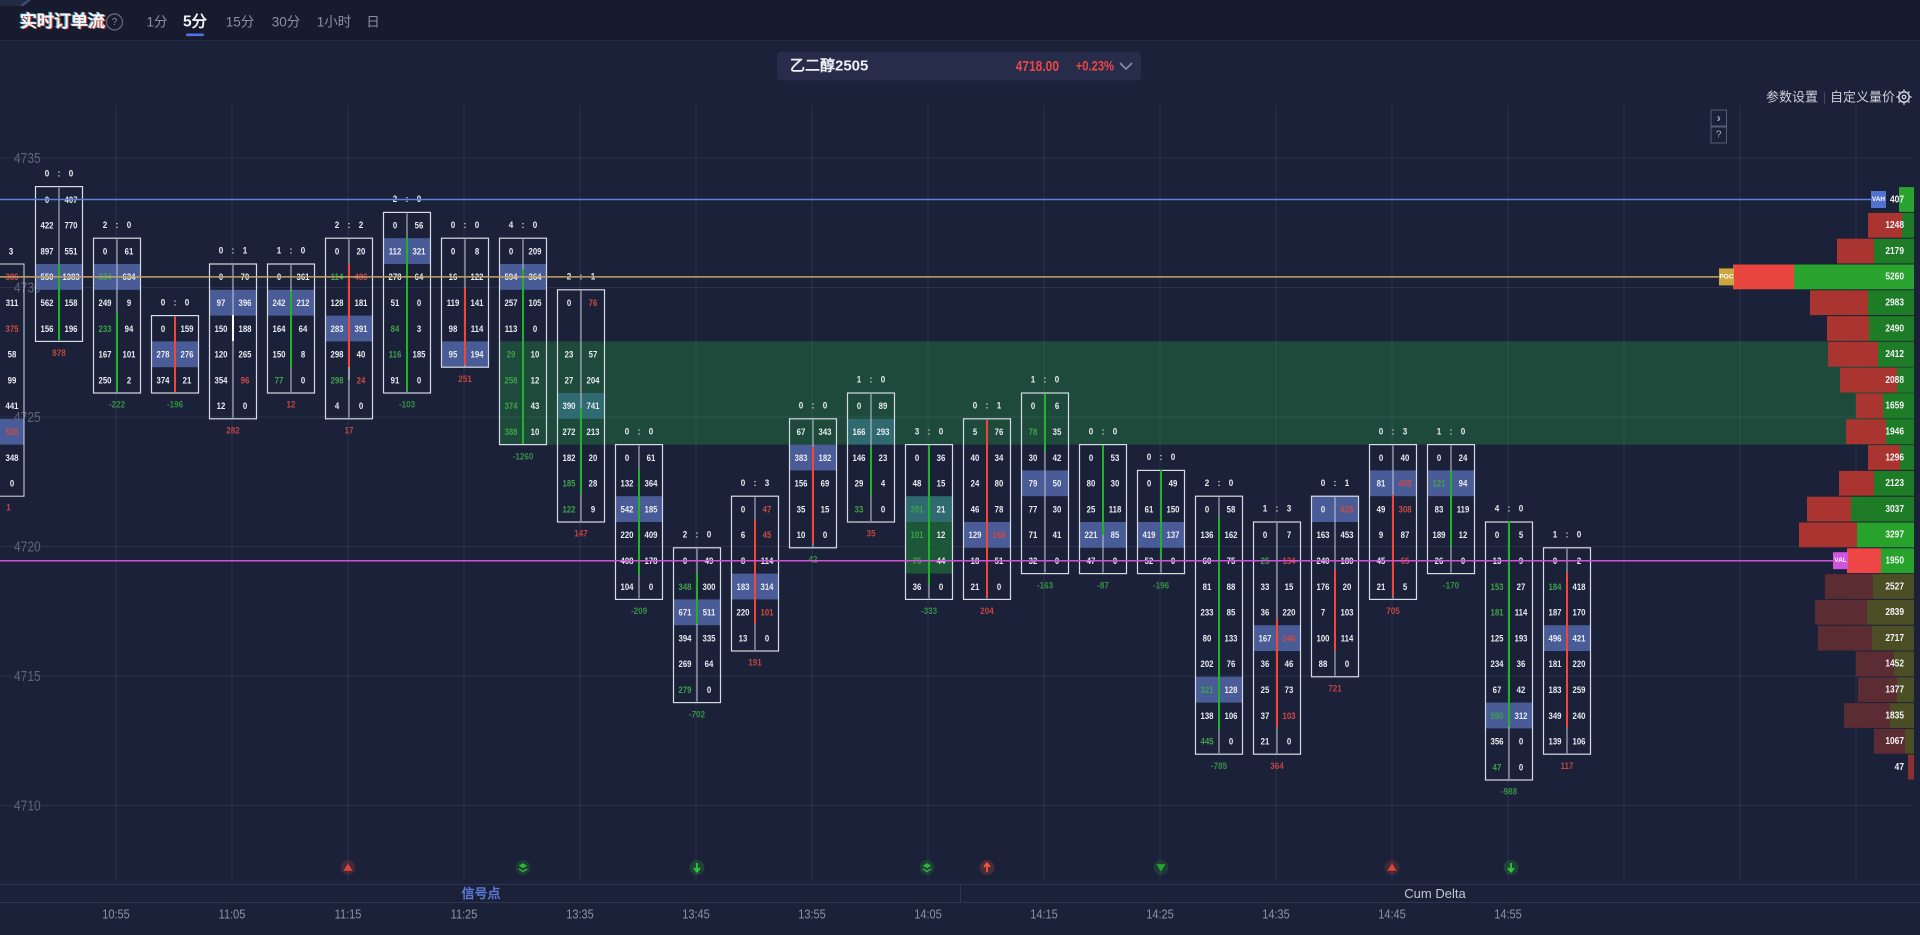 Image resolution: width=1920 pixels, height=935 pixels. Describe the element at coordinates (883, 483) in the screenshot. I see `svg-text: 4` at that location.